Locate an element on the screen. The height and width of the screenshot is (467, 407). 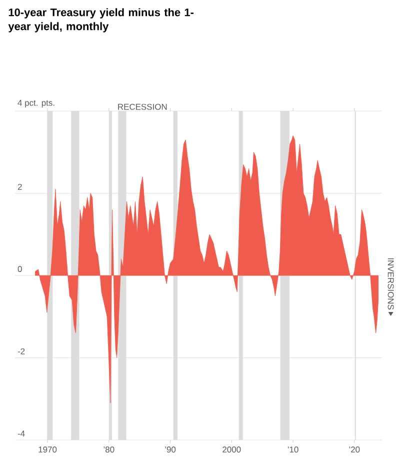
x-tick-label: ’80 is located at coordinates (109, 449).